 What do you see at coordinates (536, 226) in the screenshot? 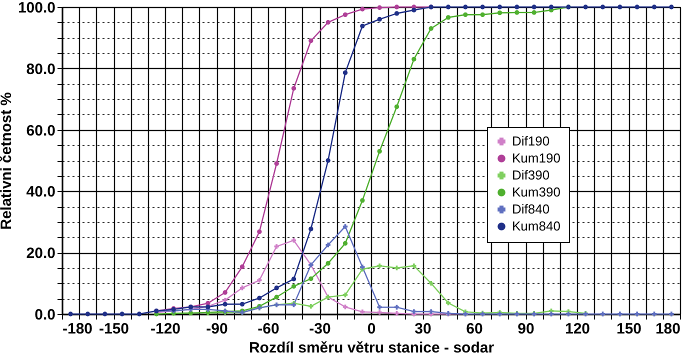
I see `legend-label: Kum840` at bounding box center [536, 226].